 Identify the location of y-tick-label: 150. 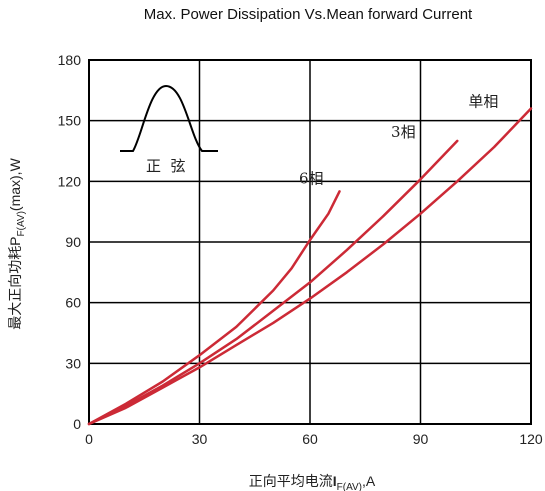
(70, 121).